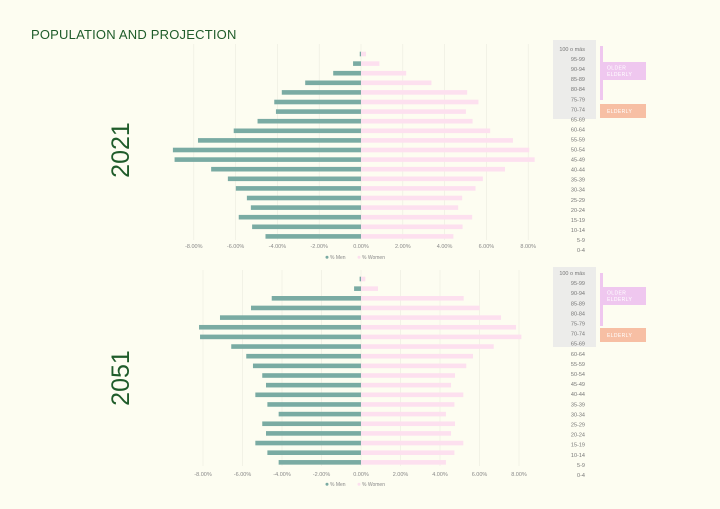  I want to click on age-group-label: 90-94, so click(578, 294).